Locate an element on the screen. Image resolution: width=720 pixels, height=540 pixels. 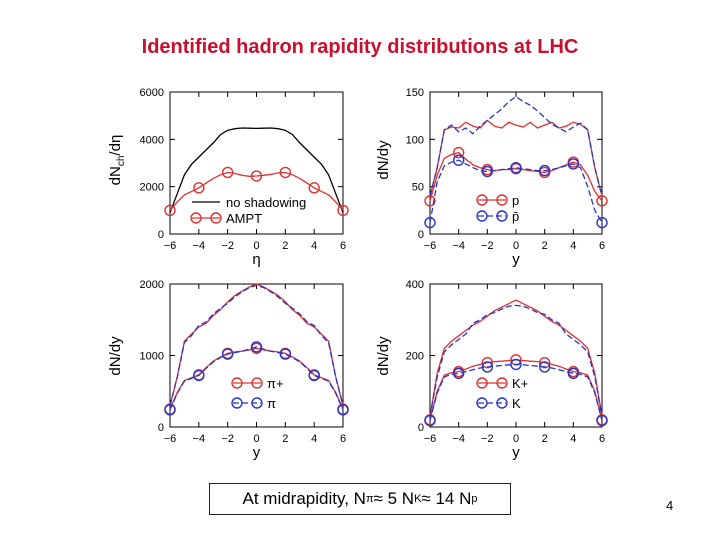
chart-top-left-xtick-label: −6 is located at coordinates (170, 246).